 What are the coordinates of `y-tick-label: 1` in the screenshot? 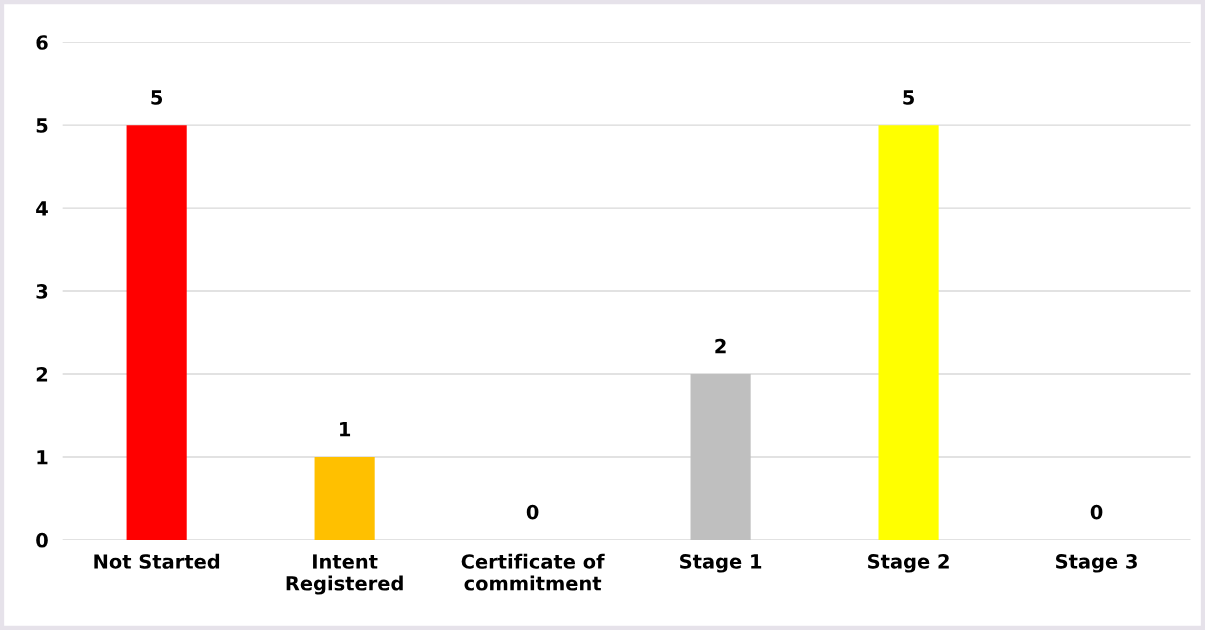 It's located at (42, 457).